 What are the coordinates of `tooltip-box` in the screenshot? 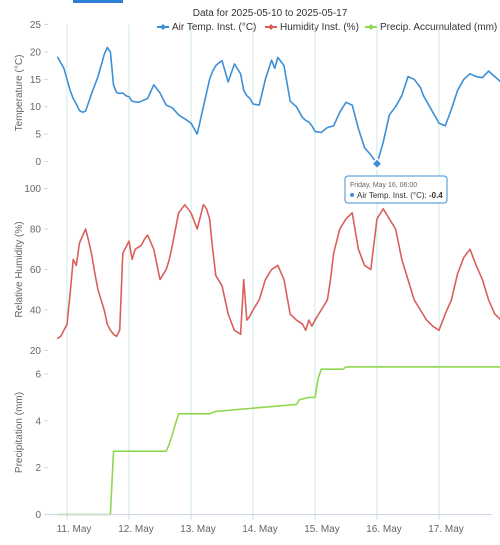 It's located at (396, 189).